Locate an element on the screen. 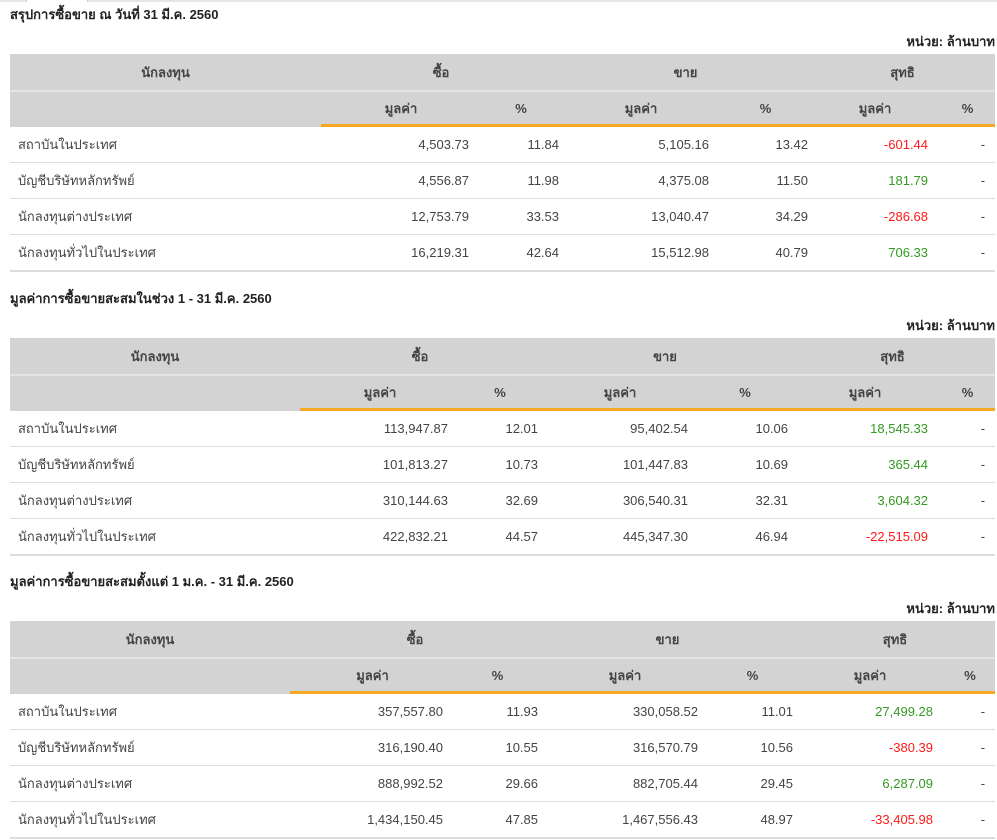  sell-value: 13,040.47 is located at coordinates (641, 216).